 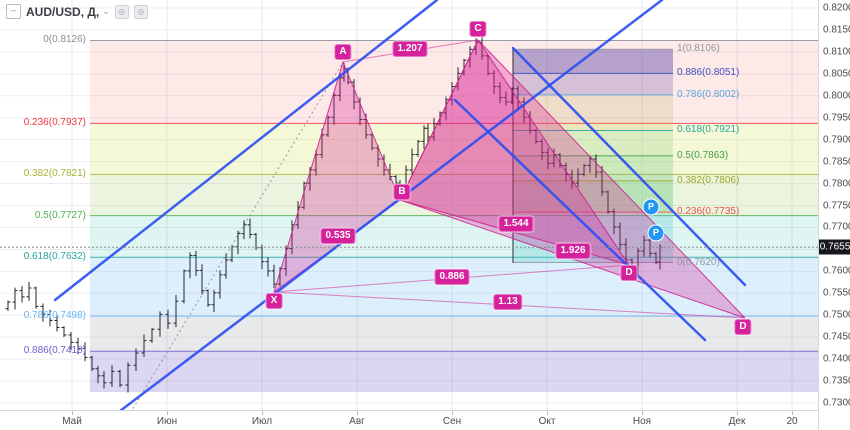 I want to click on fib-ratio-badge: 0.535, so click(x=338, y=236).